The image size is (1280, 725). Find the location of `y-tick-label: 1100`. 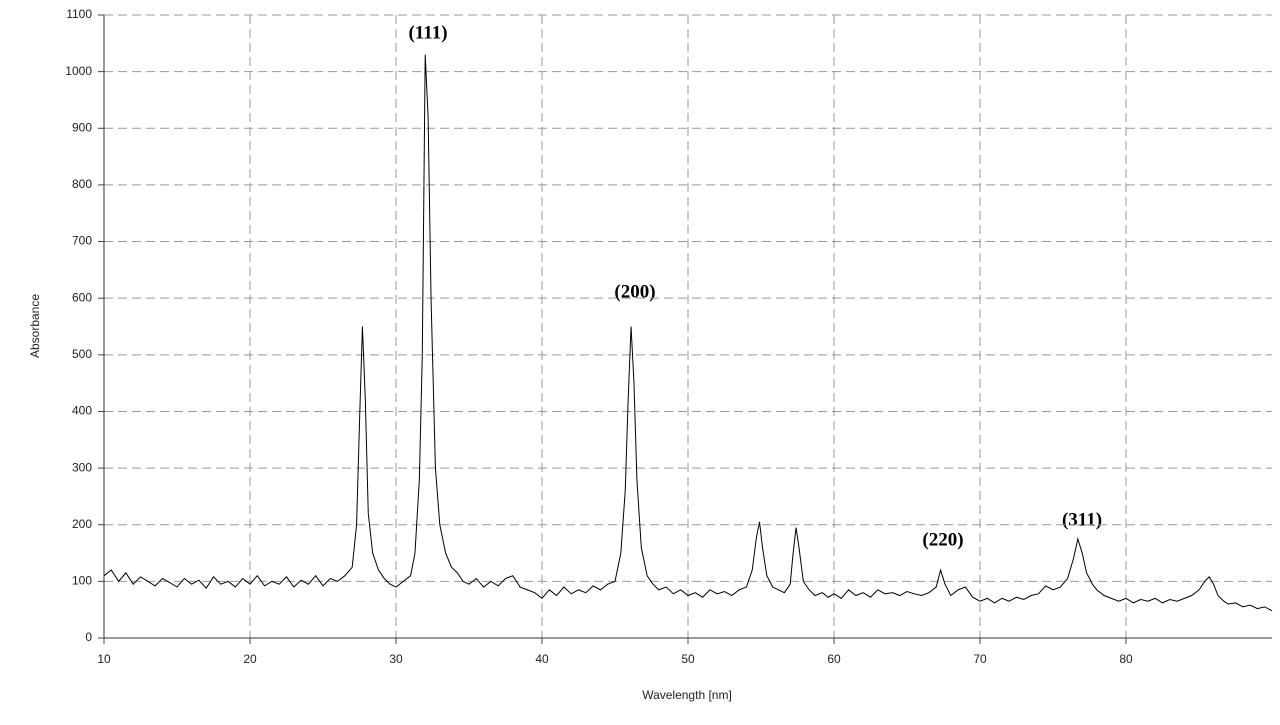

y-tick-label: 1100 is located at coordinates (79, 14).